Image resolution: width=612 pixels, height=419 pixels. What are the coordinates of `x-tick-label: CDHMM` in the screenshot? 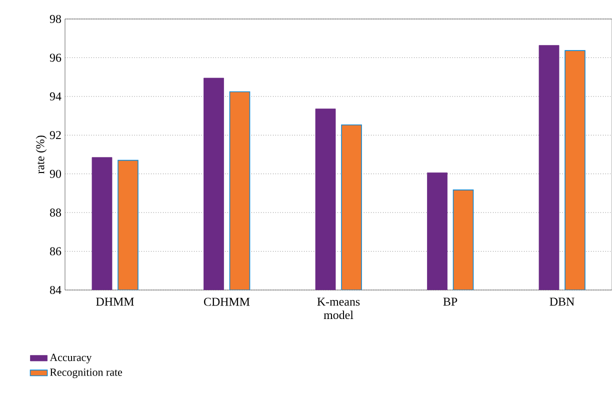 It's located at (227, 302).